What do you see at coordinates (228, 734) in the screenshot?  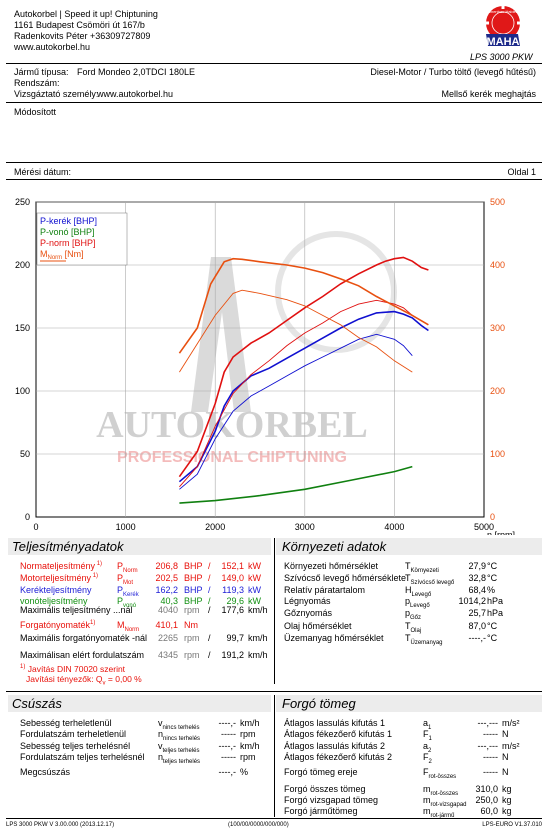 I see `slip-row-1-value: -----` at bounding box center [228, 734].